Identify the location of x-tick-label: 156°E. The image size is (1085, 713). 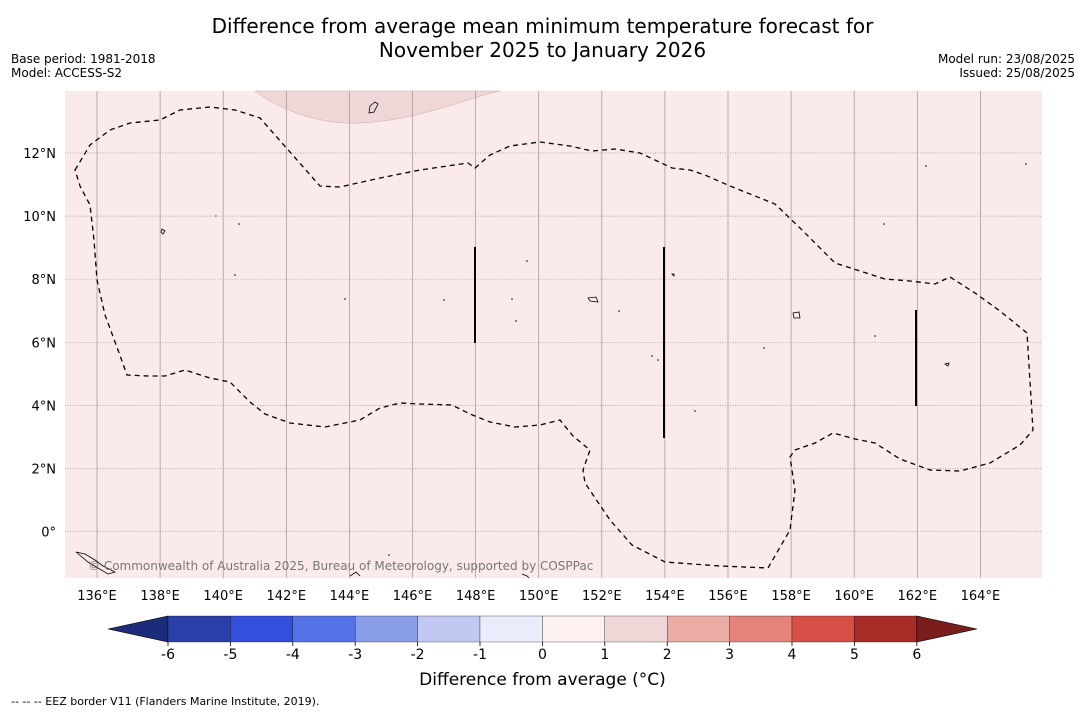
(728, 596).